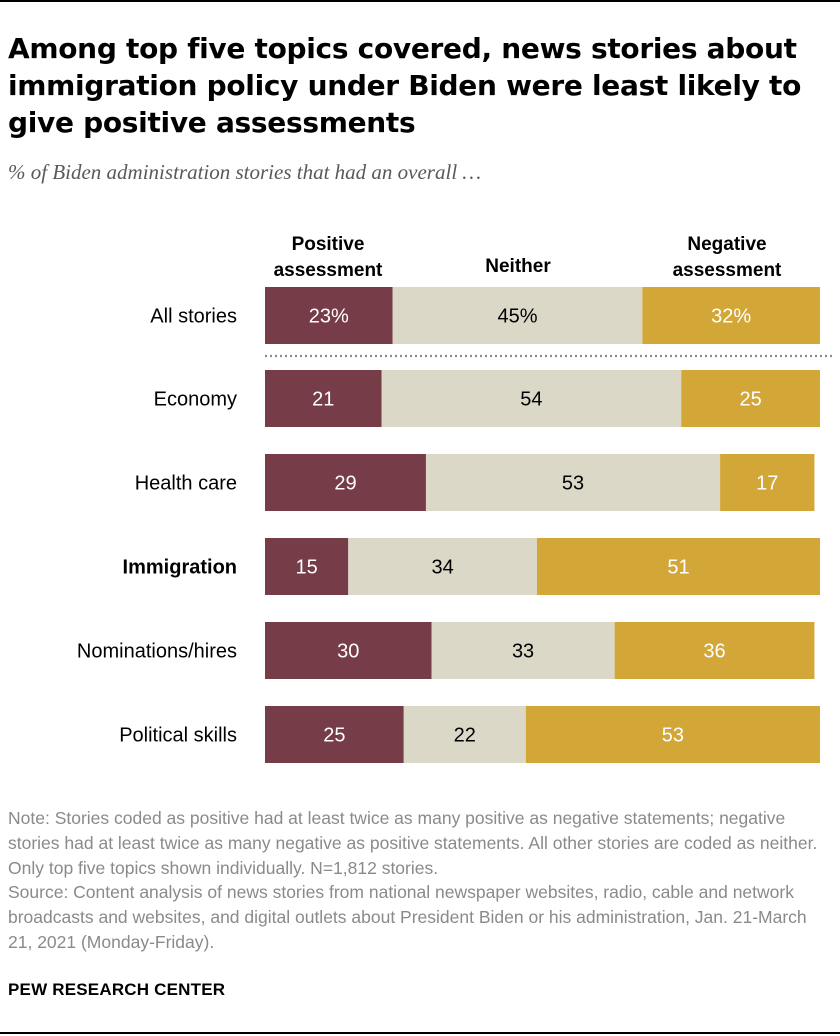 This screenshot has width=840, height=1036. I want to click on data-label-negative-4: 36, so click(714, 652).